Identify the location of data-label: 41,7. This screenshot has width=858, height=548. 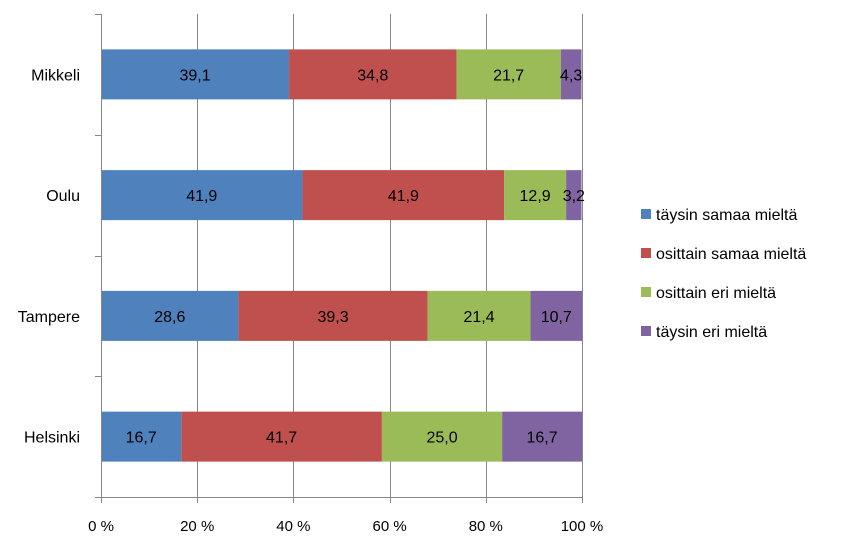
(281, 438).